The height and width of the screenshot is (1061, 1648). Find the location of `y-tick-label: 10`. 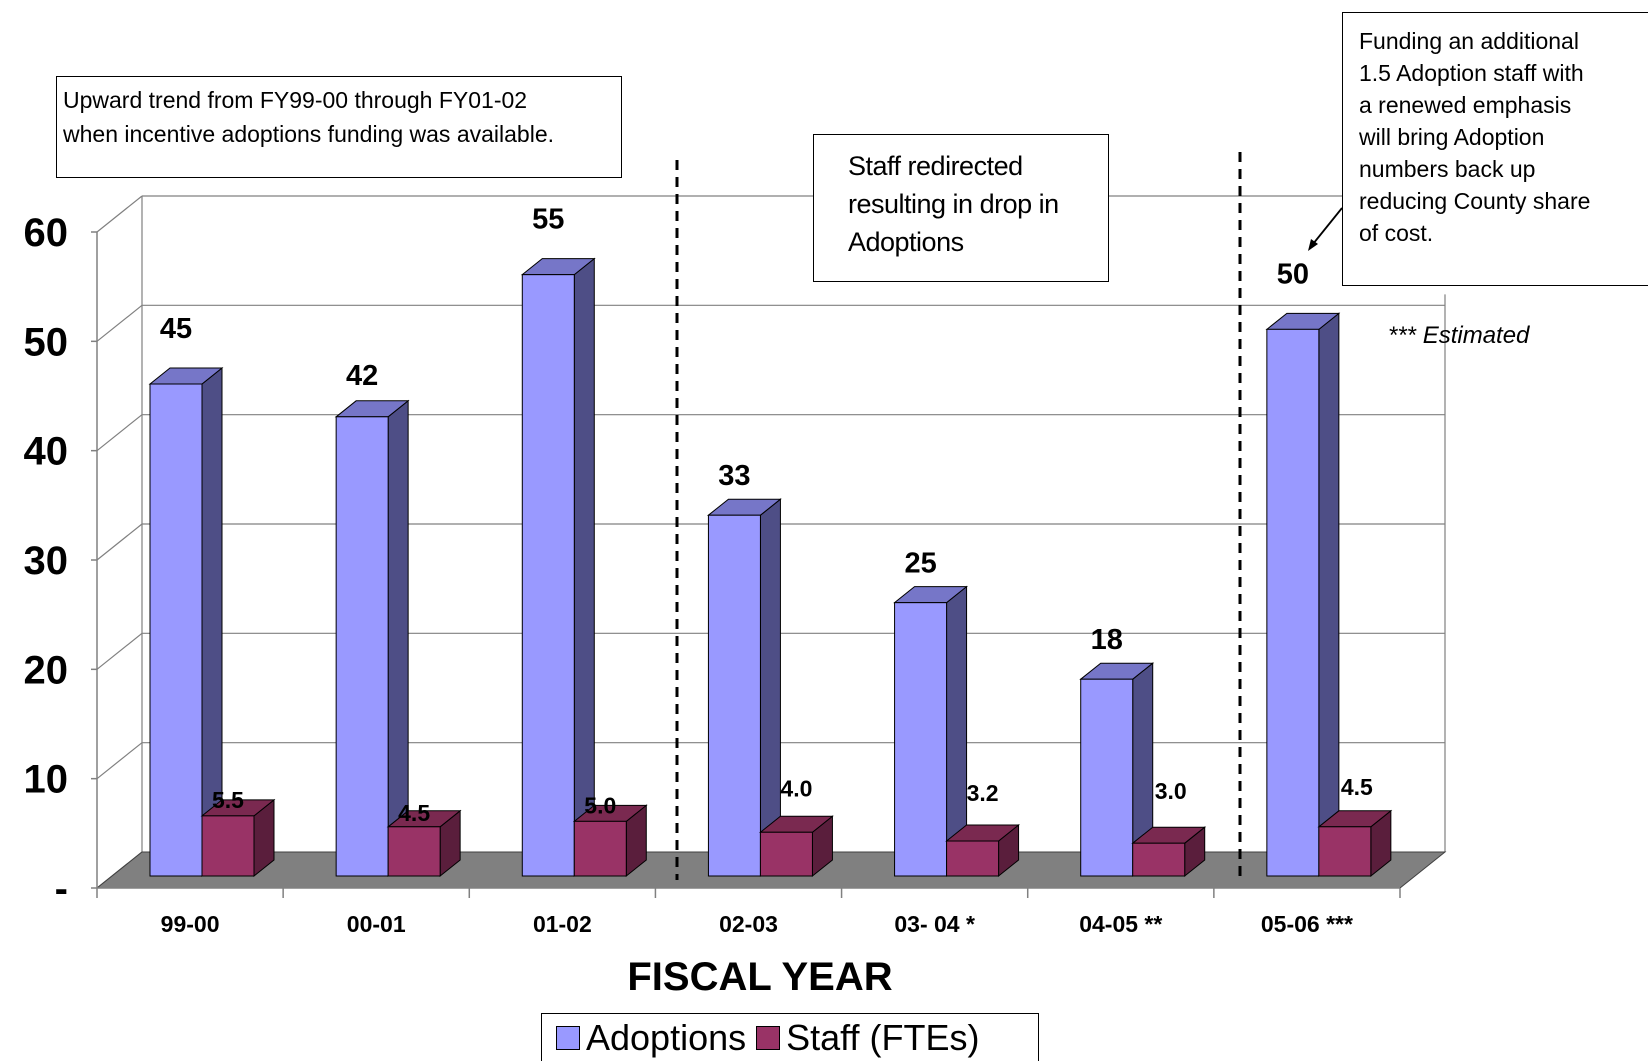

y-tick-label: 10 is located at coordinates (46, 780).